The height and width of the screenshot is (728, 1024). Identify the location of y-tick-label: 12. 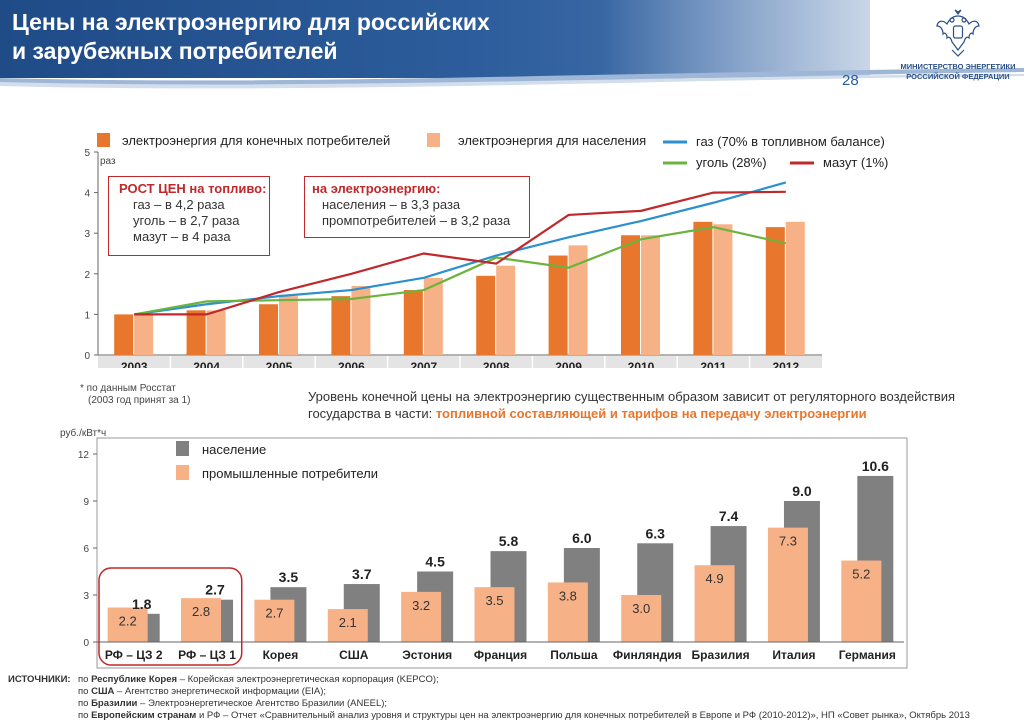
(84, 455).